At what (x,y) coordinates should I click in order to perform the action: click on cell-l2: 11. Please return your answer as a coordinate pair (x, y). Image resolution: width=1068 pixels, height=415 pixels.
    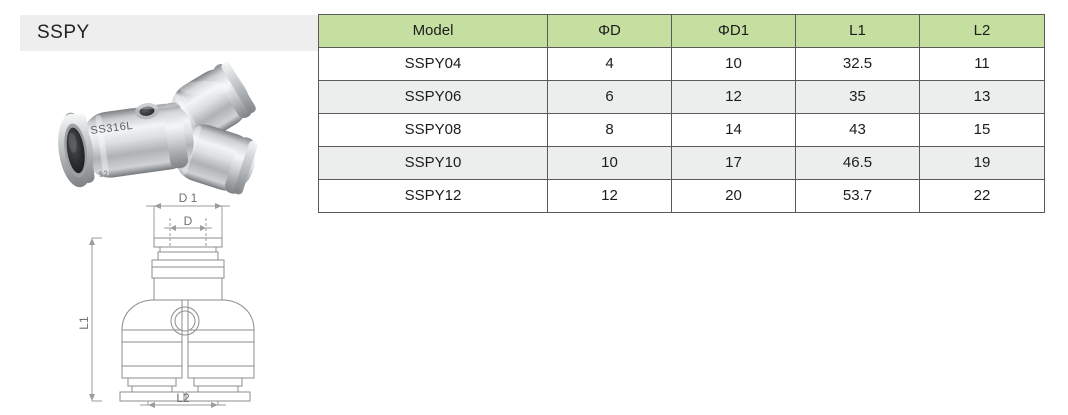
    Looking at the image, I should click on (982, 64).